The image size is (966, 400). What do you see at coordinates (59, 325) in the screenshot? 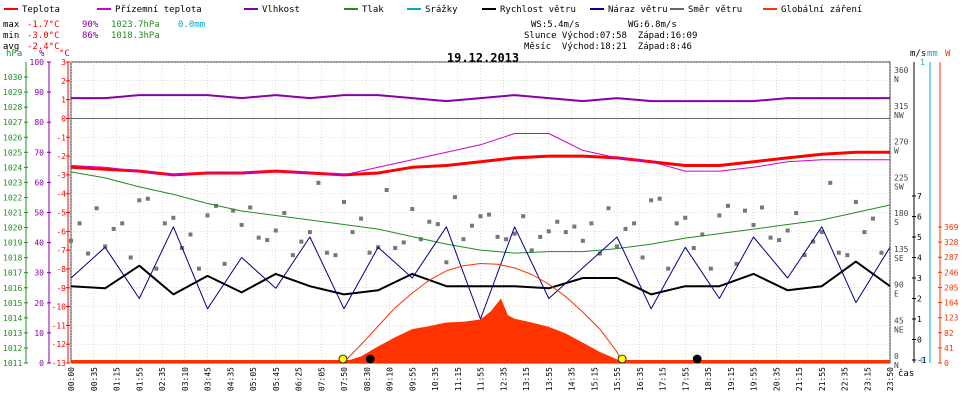
I see `temperature-tick: -11` at bounding box center [59, 325].